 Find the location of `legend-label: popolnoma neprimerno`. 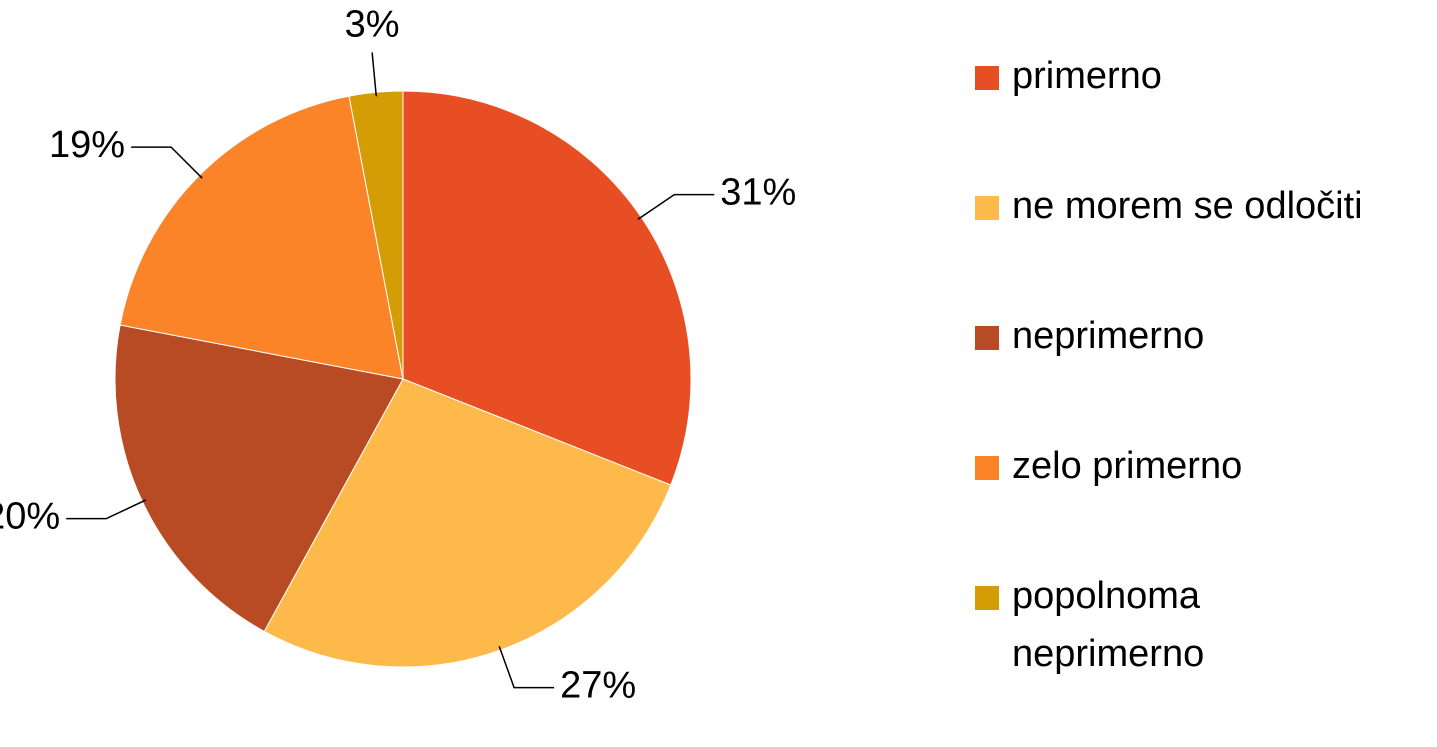

legend-label: popolnoma neprimerno is located at coordinates (1111, 625).